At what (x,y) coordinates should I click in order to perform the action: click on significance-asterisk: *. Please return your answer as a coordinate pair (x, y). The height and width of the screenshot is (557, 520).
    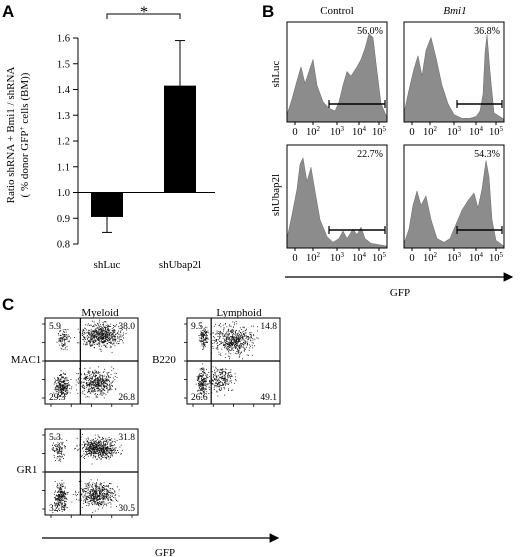
    Looking at the image, I should click on (144, 12).